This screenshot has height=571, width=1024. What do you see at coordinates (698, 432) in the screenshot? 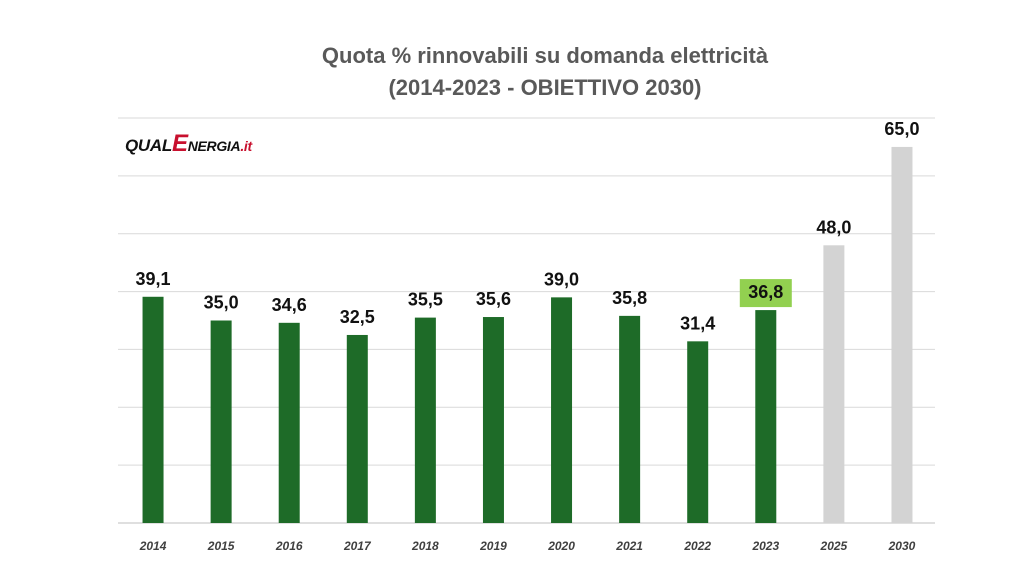
I see `bar-2022` at bounding box center [698, 432].